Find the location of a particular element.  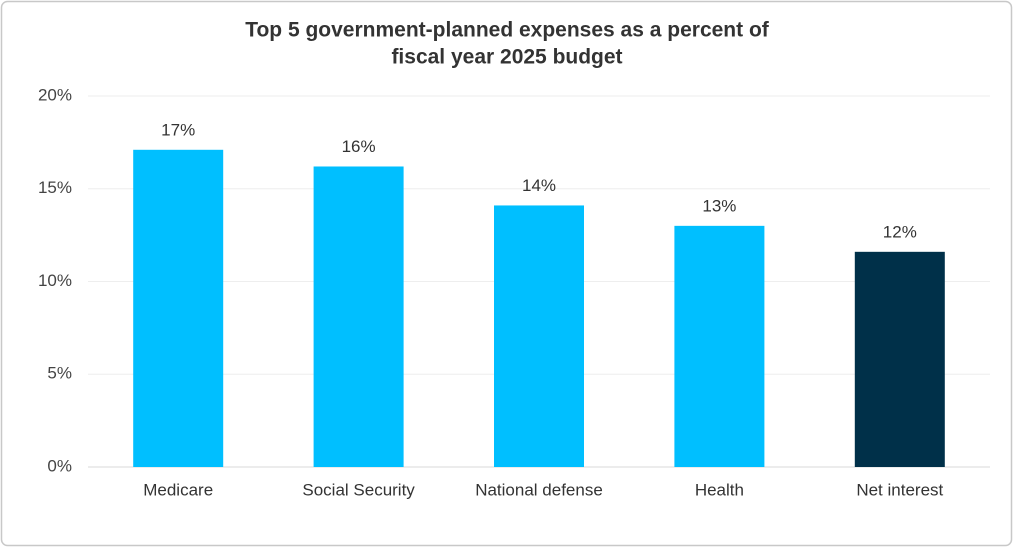

y-tick-label: 15% is located at coordinates (55, 187).